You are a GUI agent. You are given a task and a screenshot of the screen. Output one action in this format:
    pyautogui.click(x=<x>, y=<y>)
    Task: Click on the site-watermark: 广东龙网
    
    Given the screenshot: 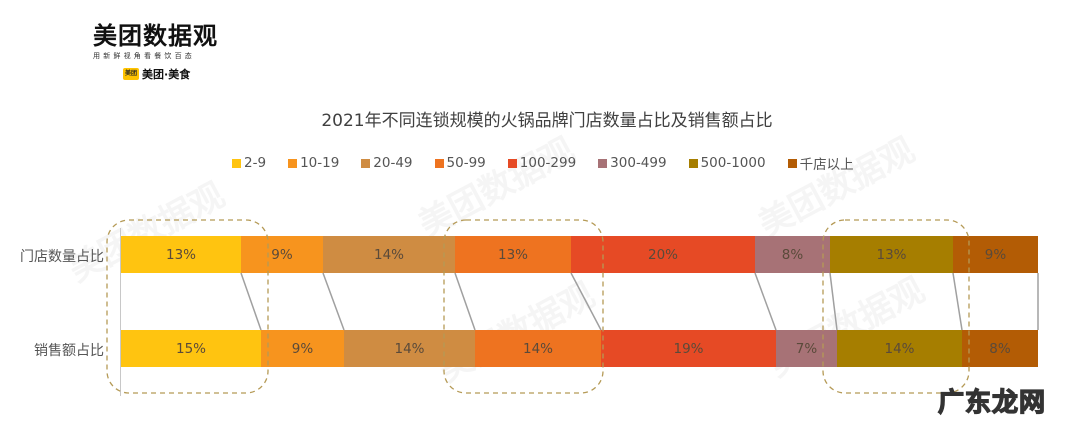 What is the action you would take?
    pyautogui.click(x=991, y=402)
    